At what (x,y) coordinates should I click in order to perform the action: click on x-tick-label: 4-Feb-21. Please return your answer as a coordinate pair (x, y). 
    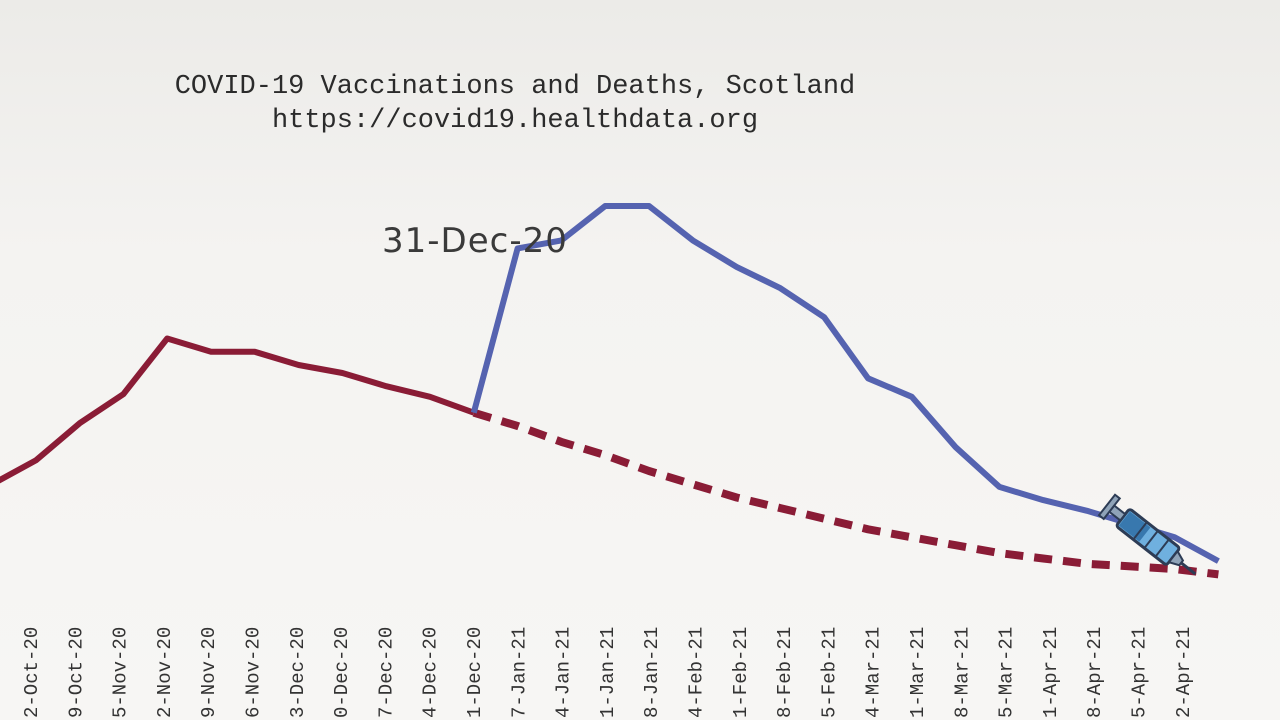
    Looking at the image, I should click on (697, 672).